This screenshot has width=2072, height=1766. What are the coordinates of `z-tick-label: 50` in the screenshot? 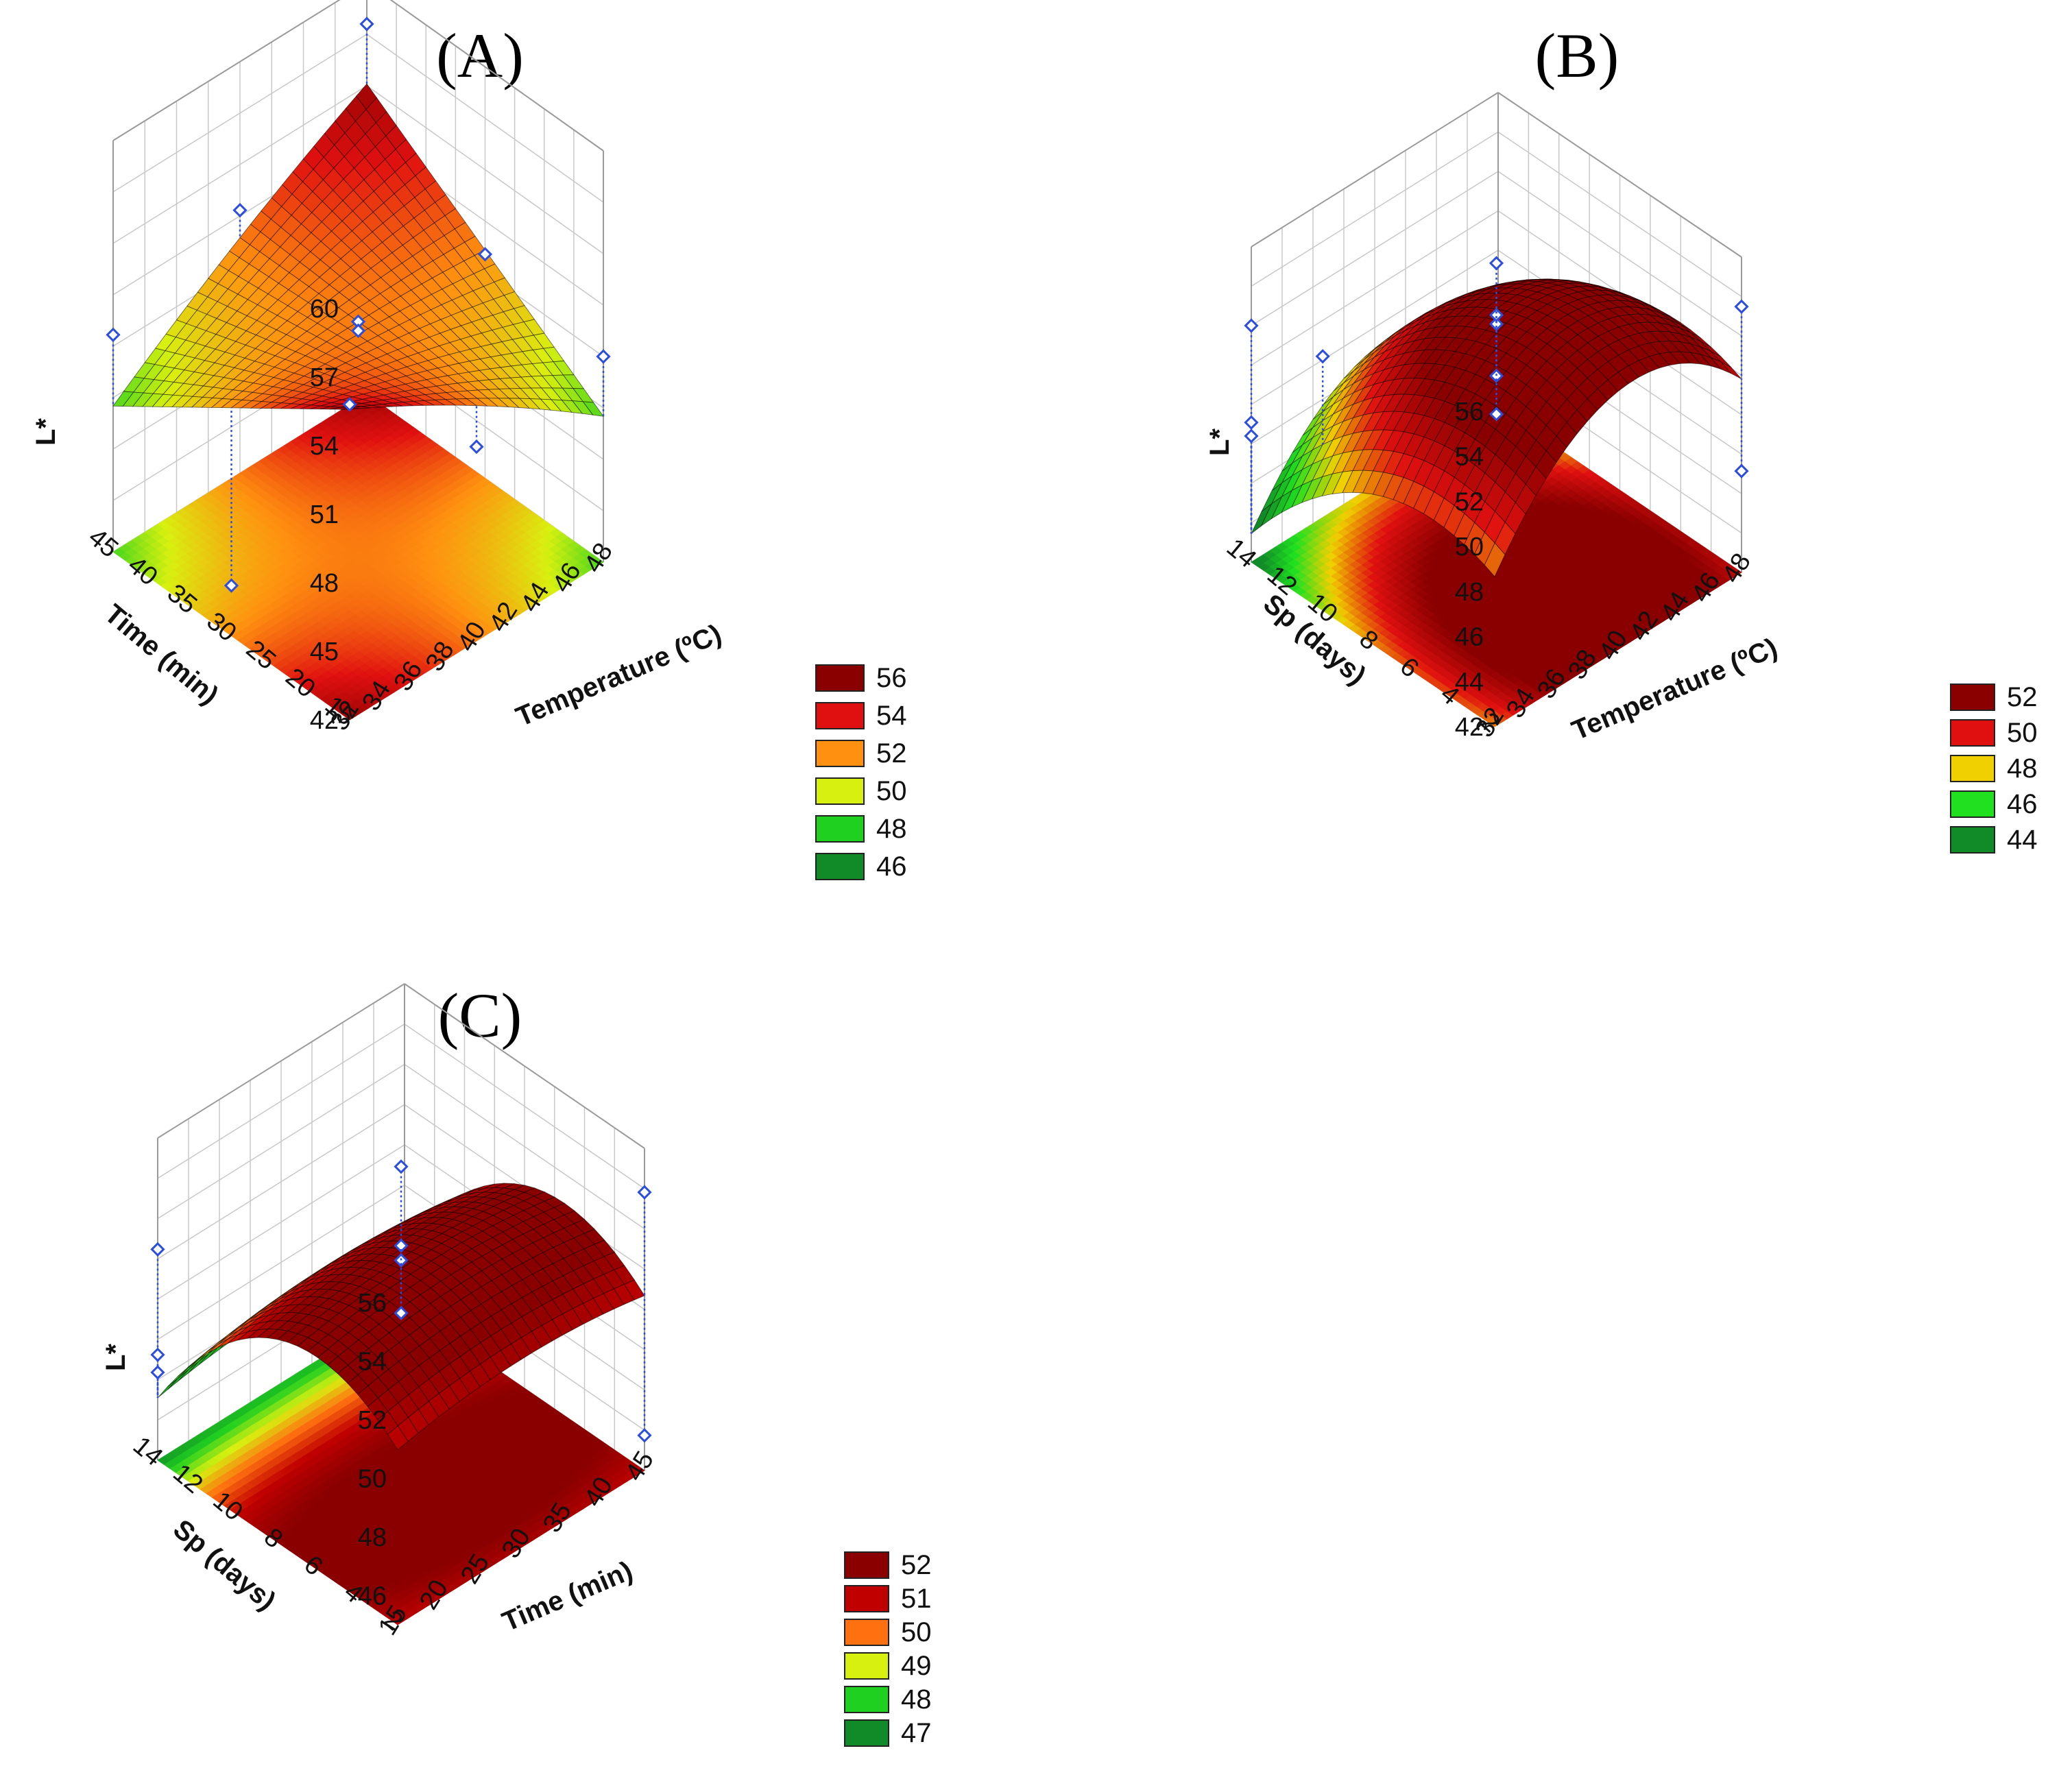 It's located at (1469, 547).